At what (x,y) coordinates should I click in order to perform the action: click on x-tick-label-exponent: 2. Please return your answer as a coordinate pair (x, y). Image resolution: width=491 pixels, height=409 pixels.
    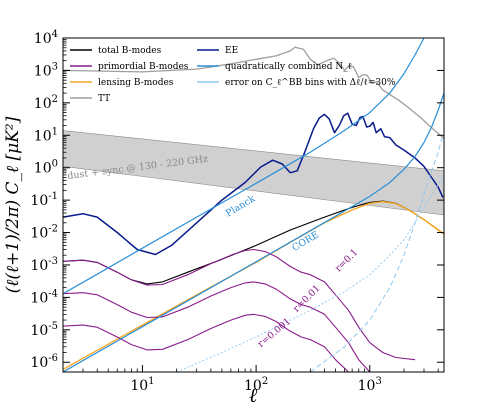
    Looking at the image, I should click on (265, 381).